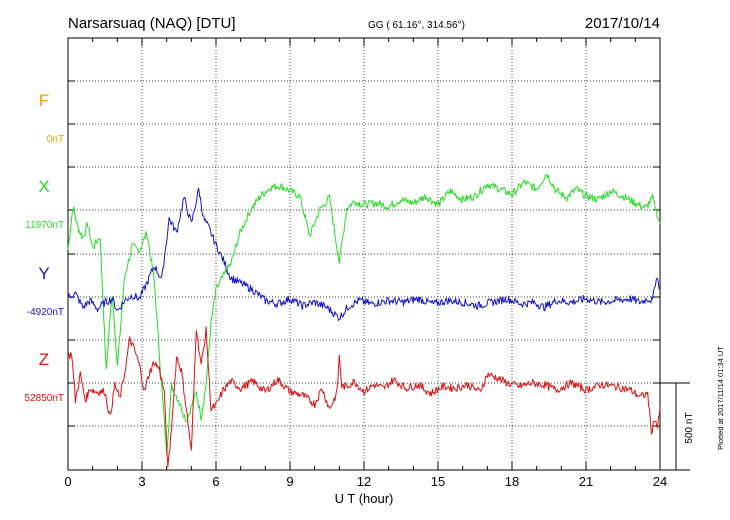 The width and height of the screenshot is (730, 520). I want to click on series-name-z: Z, so click(44, 359).